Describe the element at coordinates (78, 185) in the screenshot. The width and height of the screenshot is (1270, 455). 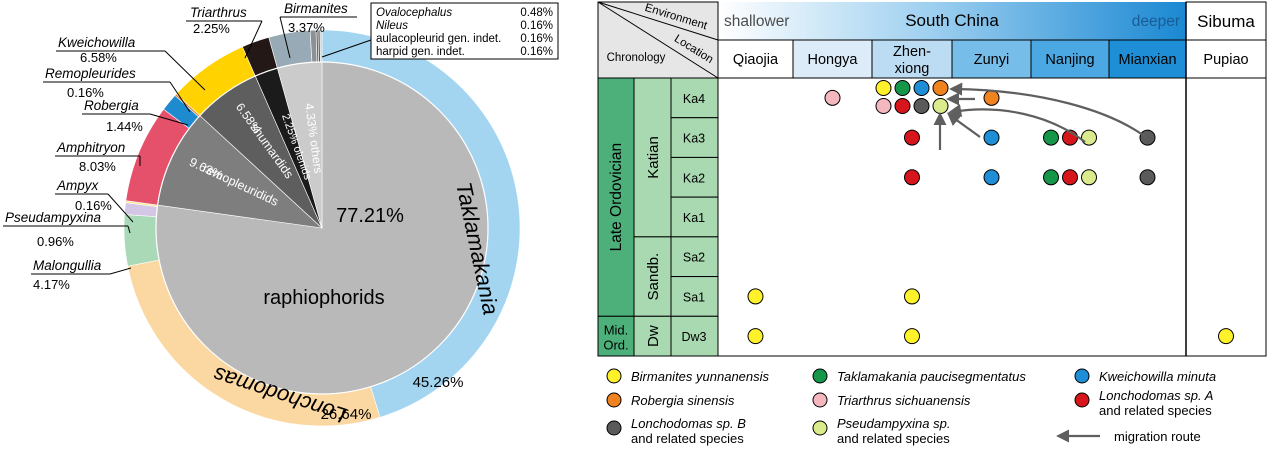
I see `label-ampyx: Ampyx` at that location.